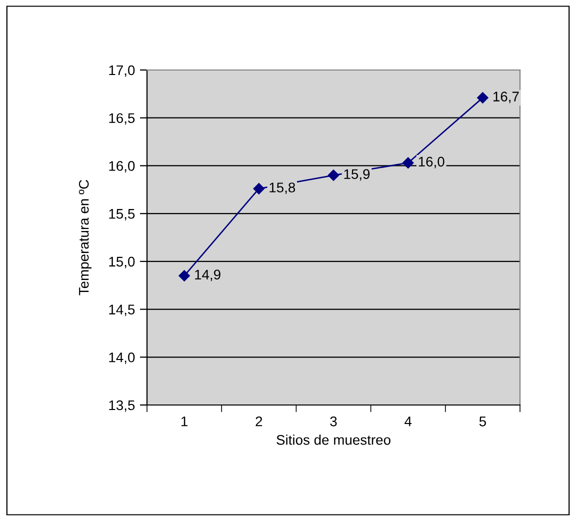  Describe the element at coordinates (85, 238) in the screenshot. I see `y-axis-title: Temperatura en ºC` at that location.